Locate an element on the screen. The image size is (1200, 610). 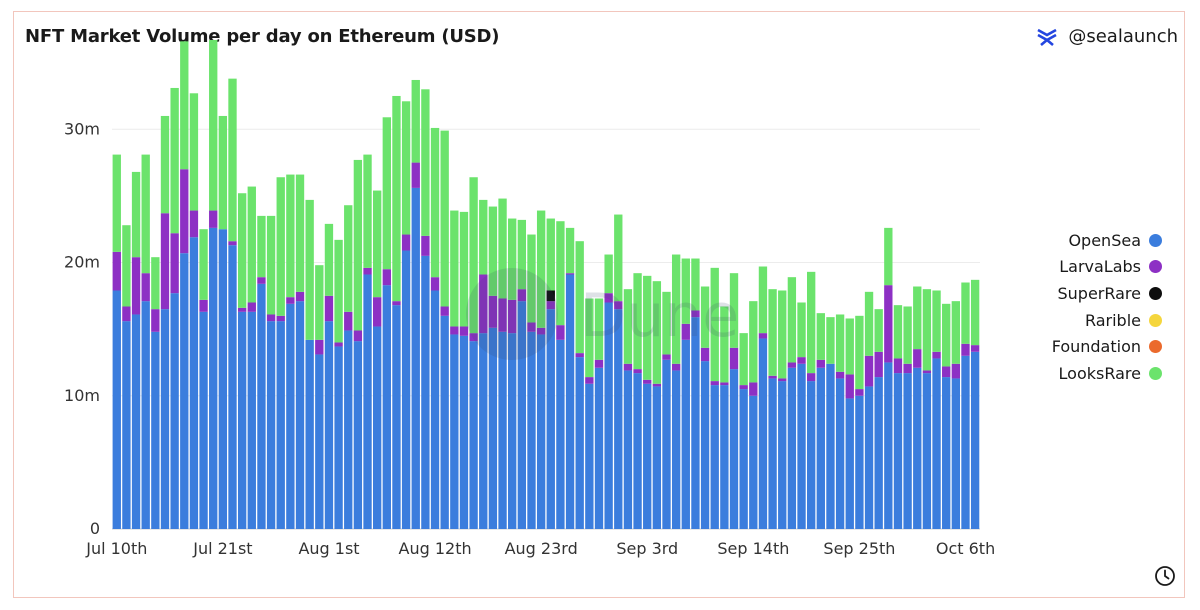
legend-item-looksrare: LooksRare is located at coordinates (1107, 373).